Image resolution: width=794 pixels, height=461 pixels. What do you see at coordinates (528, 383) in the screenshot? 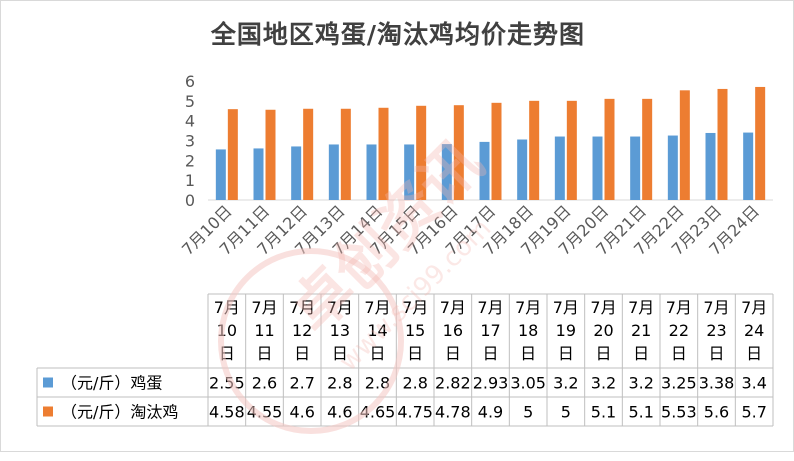
I see `table-value-cell: 3.05` at bounding box center [528, 383].